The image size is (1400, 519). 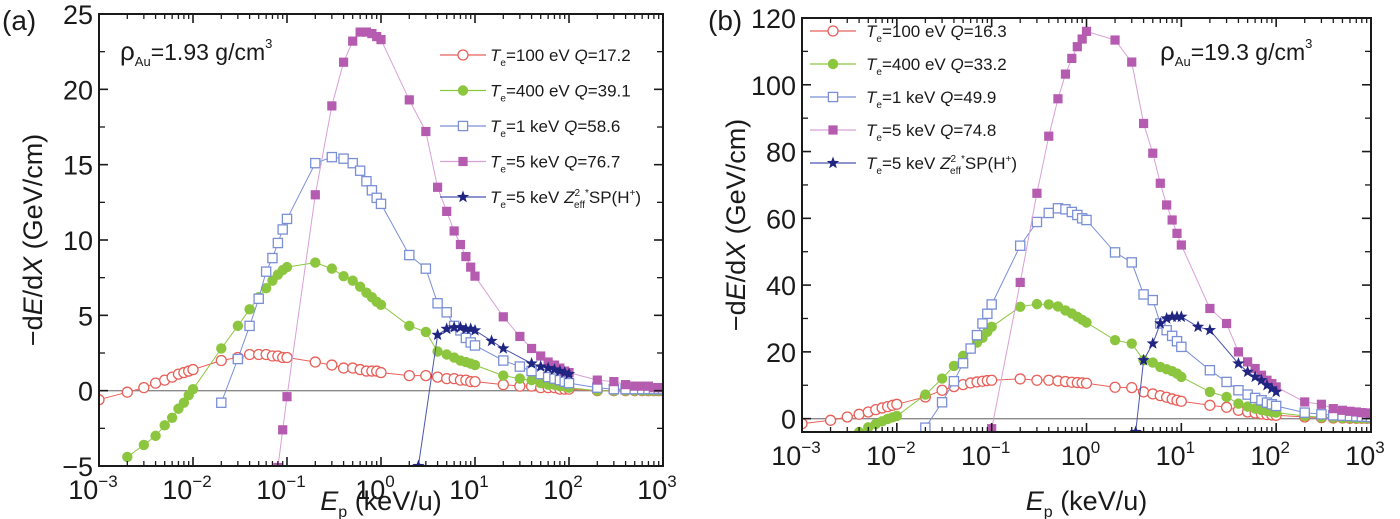 I want to click on x-tick-exponent: 0, so click(x=389, y=481).